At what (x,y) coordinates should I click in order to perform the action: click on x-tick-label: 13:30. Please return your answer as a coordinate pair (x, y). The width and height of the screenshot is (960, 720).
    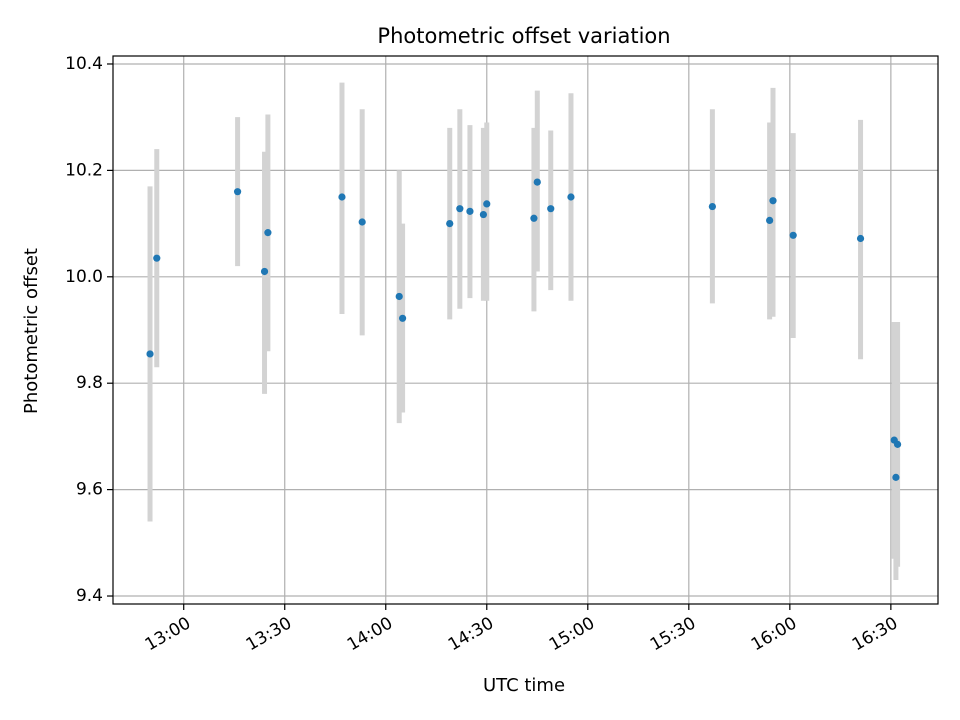
    Looking at the image, I should click on (269, 634).